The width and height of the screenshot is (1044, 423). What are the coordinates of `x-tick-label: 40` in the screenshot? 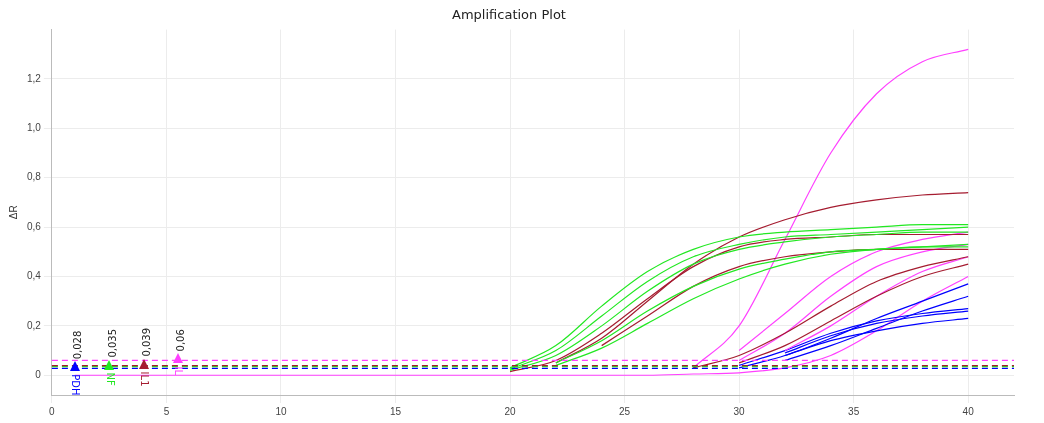 It's located at (968, 411).